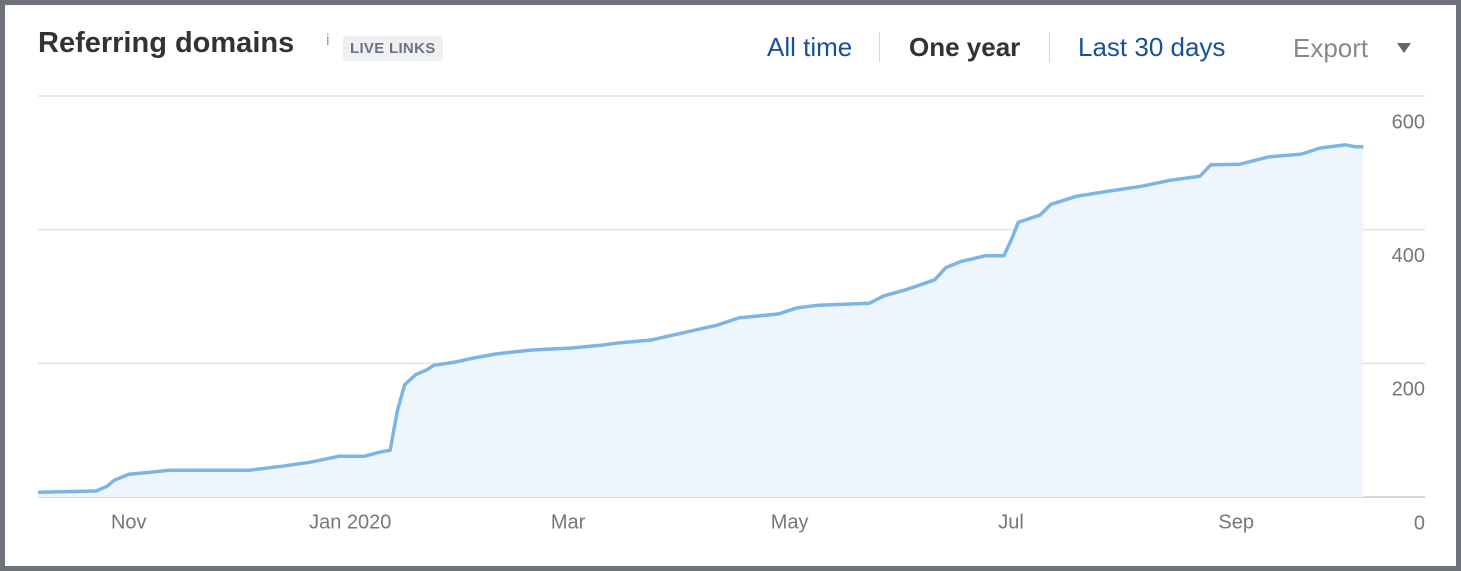  What do you see at coordinates (1331, 48) in the screenshot?
I see `export-button: Export` at bounding box center [1331, 48].